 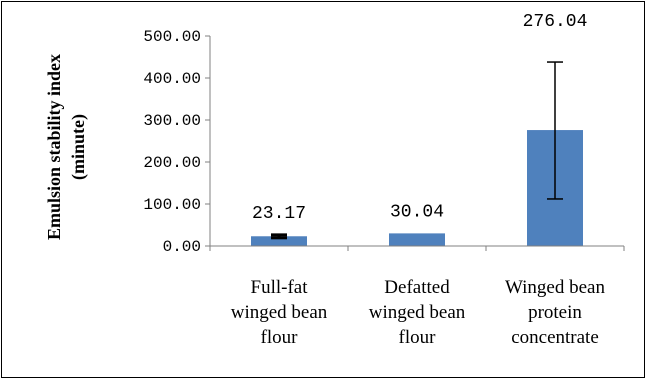 I want to click on y-tick-label: 500.00, so click(x=172, y=37).